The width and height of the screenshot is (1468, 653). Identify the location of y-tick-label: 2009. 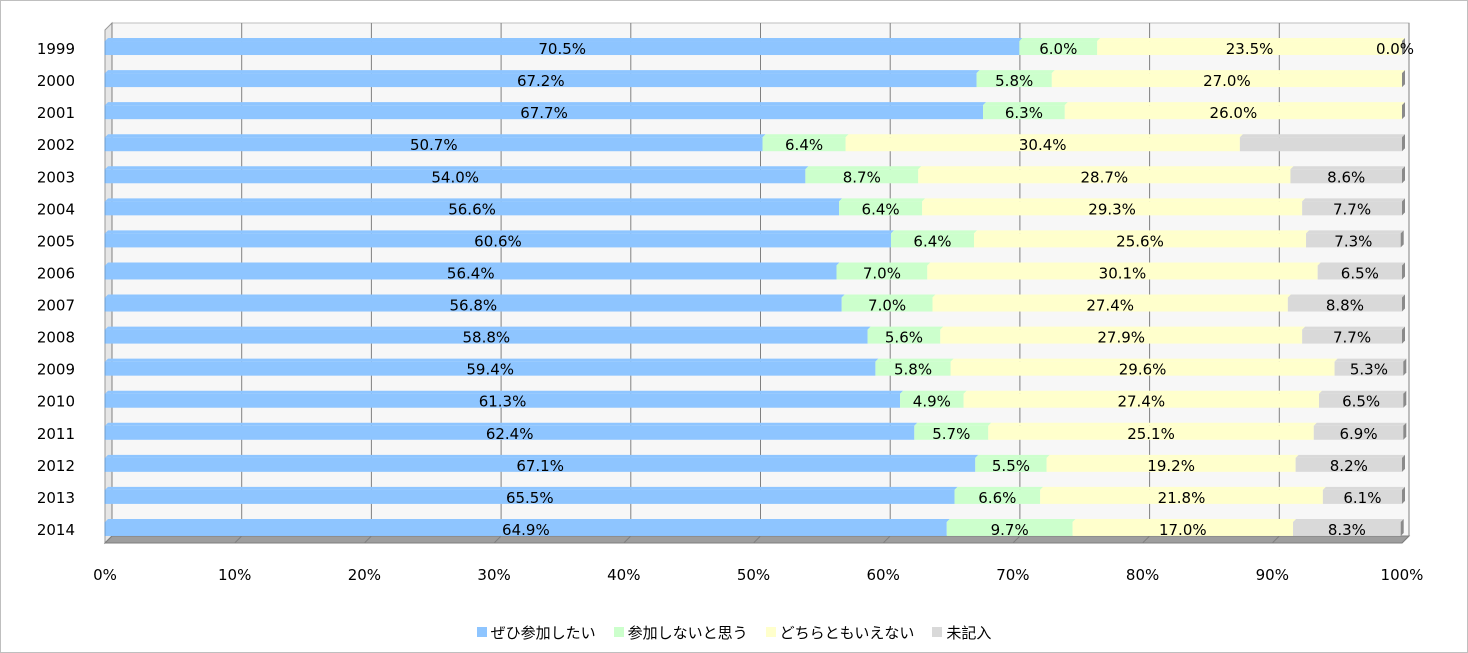
(56, 370).